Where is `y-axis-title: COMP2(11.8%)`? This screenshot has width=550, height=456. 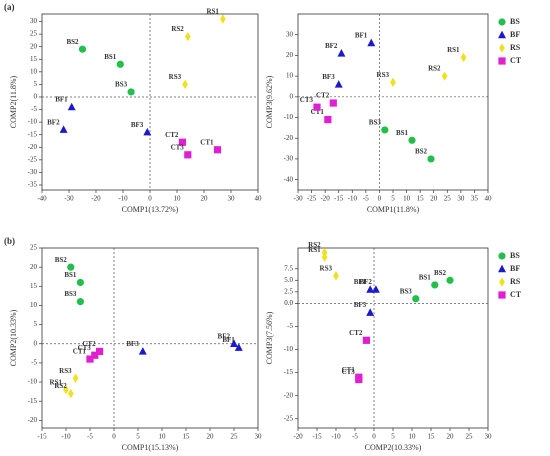
y-axis-title: COMP2(11.8%) is located at coordinates (13, 101).